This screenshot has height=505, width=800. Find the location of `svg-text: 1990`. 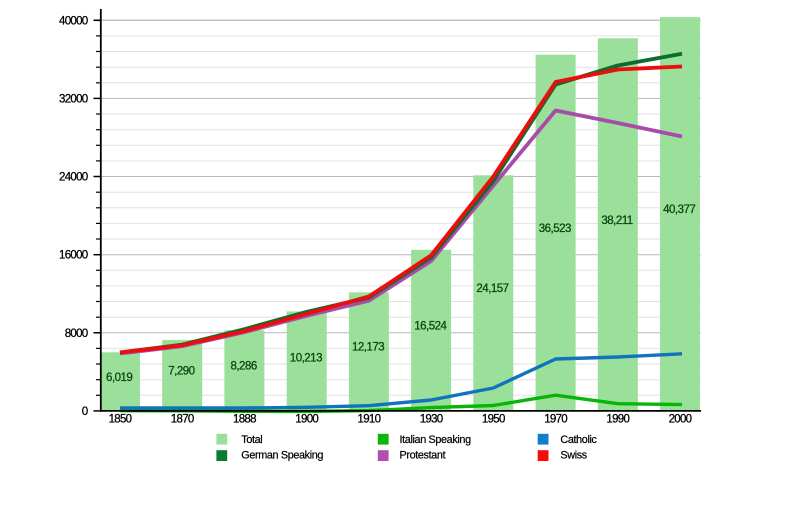

svg-text: 1990 is located at coordinates (617, 419).